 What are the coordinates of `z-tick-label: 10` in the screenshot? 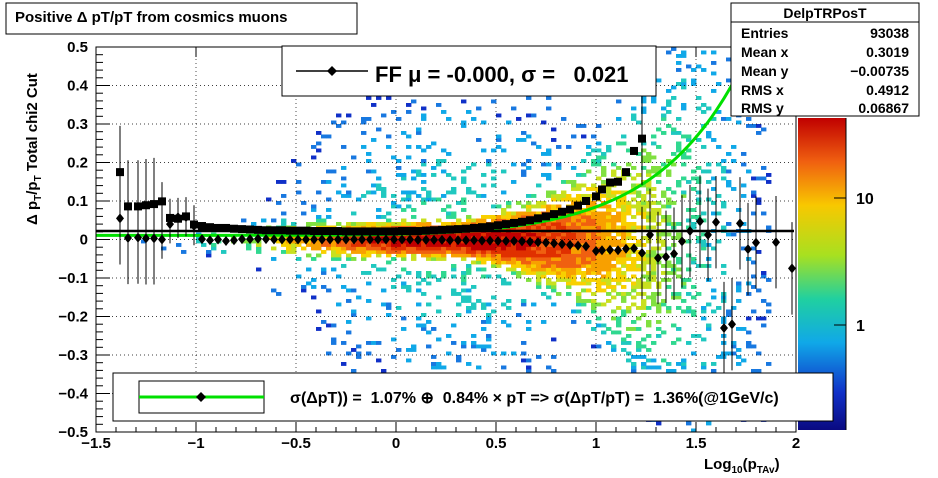 It's located at (865, 199).